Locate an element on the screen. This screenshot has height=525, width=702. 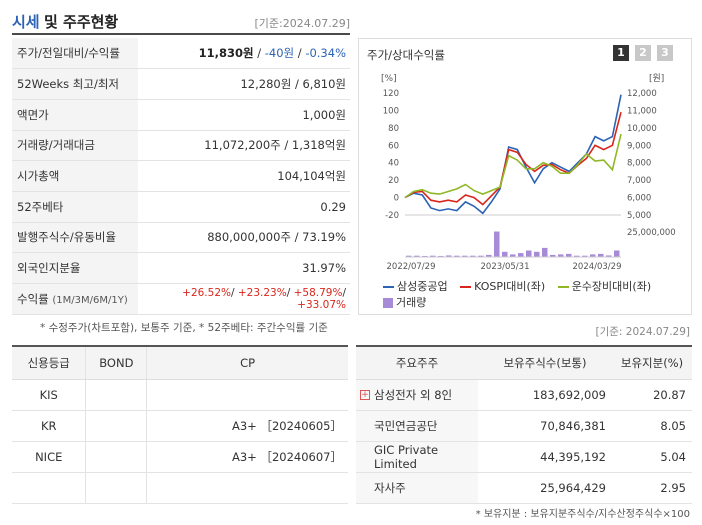
left-tick-label: 120 is located at coordinates (391, 94).